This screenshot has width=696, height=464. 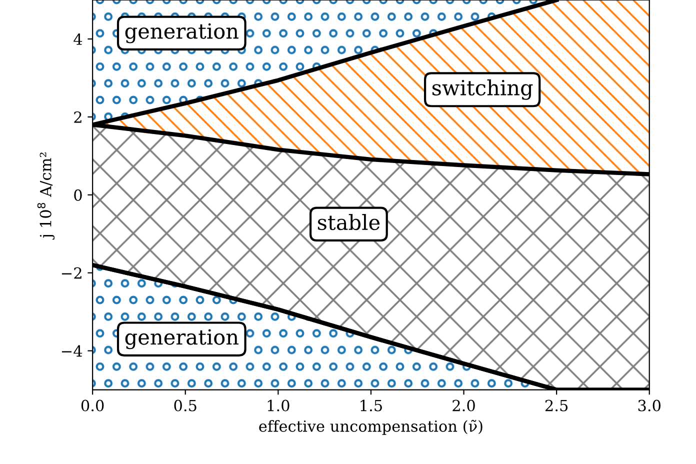 I want to click on x-tick-label: 0.5, so click(x=185, y=406).